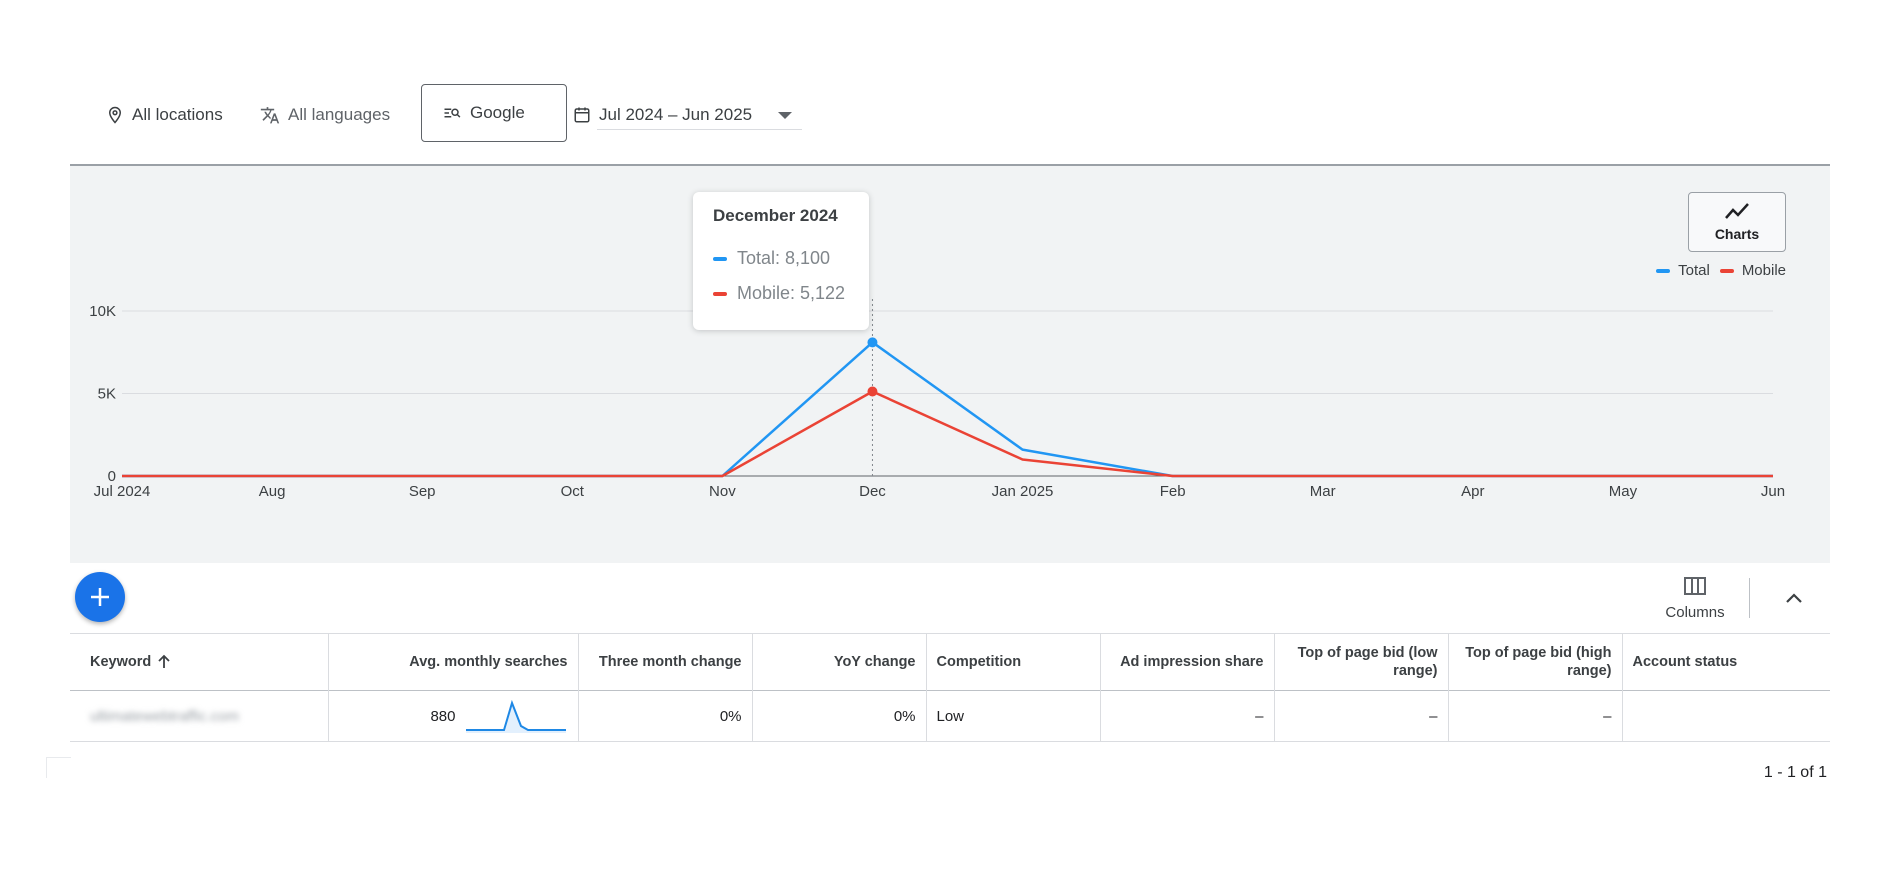  I want to click on translate-icon, so click(270, 115).